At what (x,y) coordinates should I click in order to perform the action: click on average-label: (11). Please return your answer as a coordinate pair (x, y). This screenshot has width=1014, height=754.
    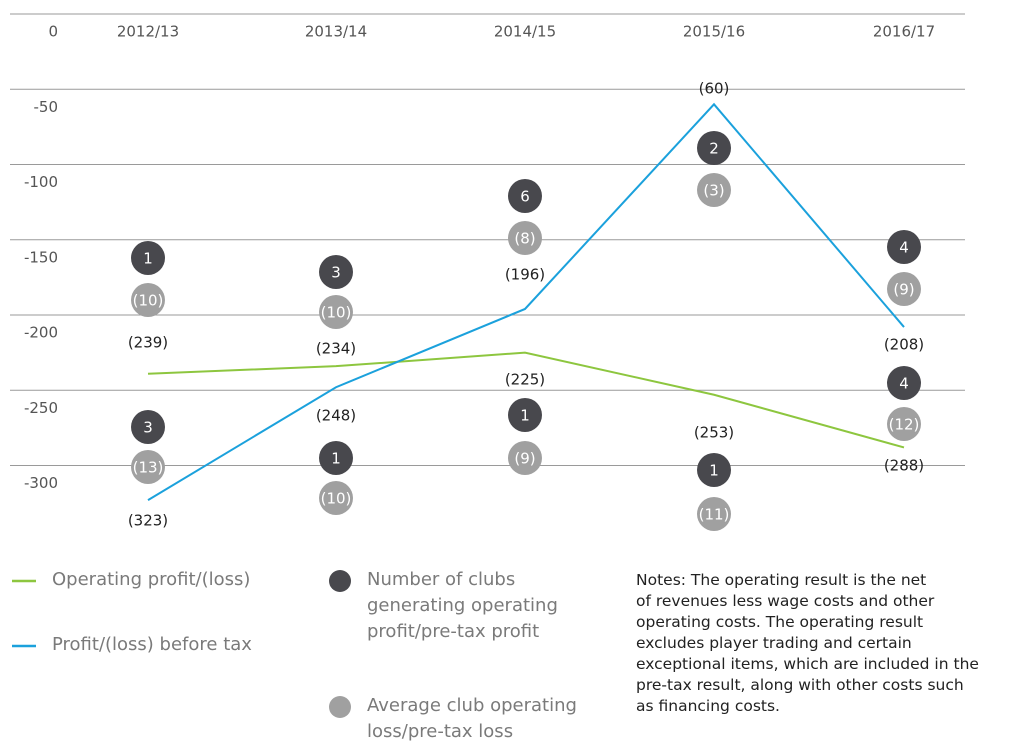
    Looking at the image, I should click on (714, 515).